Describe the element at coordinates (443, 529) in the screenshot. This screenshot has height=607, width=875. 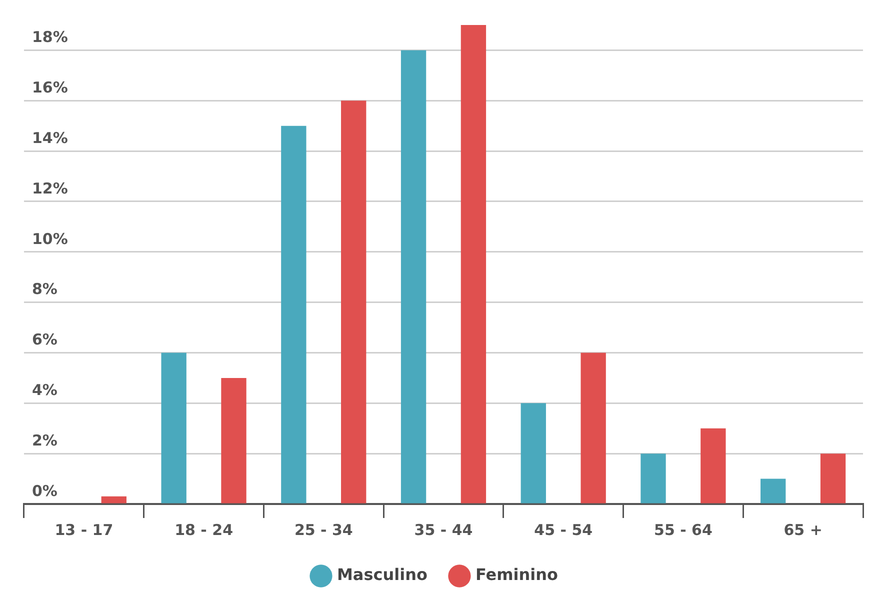
I see `x-tick-label: 35 - 44` at that location.